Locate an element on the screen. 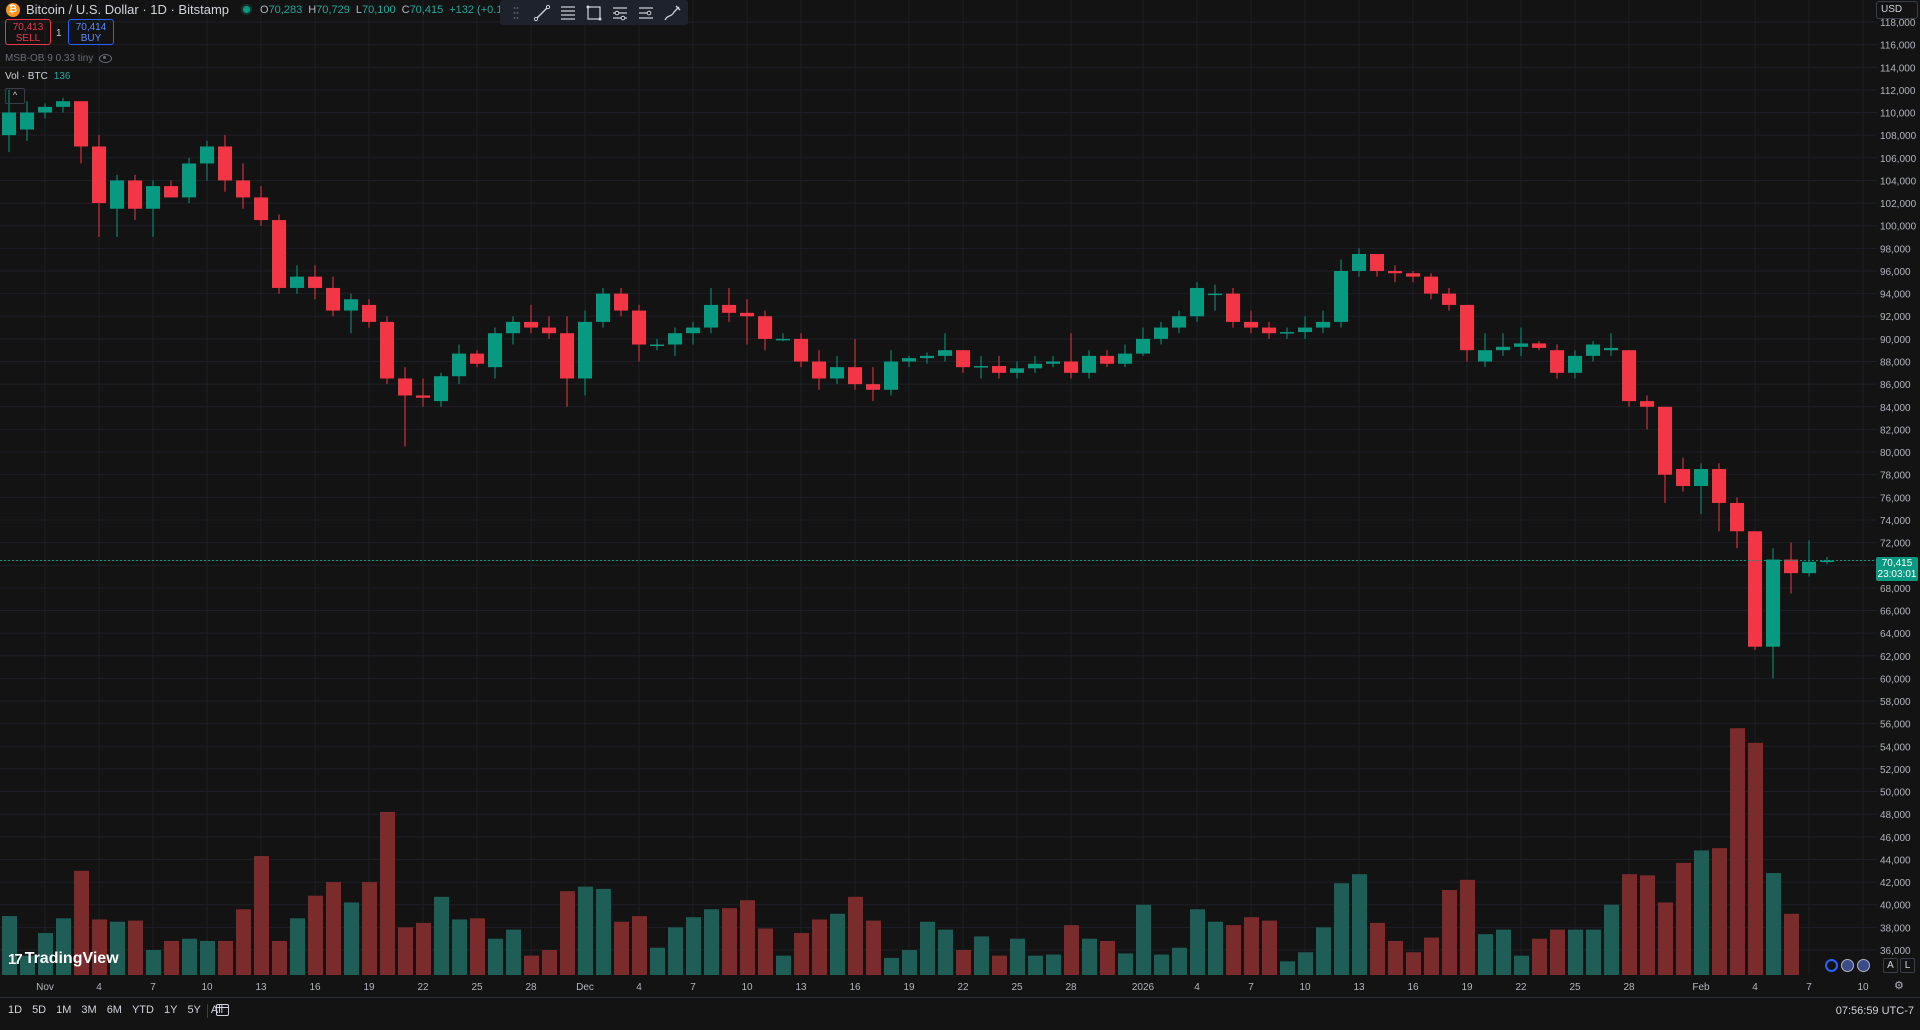 This screenshot has height=1030, width=1920. market-status-icon is located at coordinates (246, 9).